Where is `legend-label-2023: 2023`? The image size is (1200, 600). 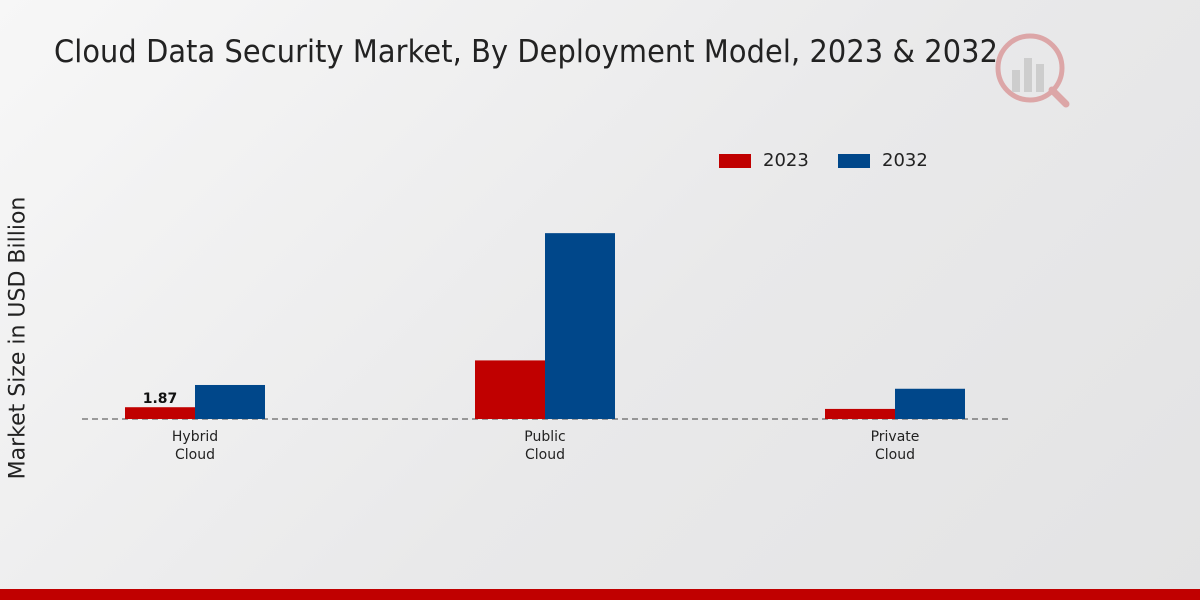 legend-label-2023: 2023 is located at coordinates (786, 160).